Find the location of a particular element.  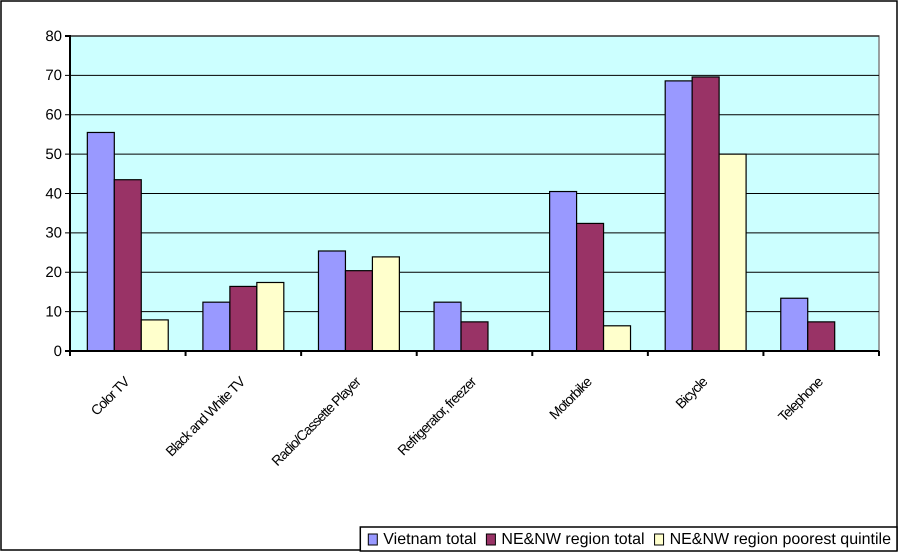

y-tick-label: 70 is located at coordinates (53, 75).